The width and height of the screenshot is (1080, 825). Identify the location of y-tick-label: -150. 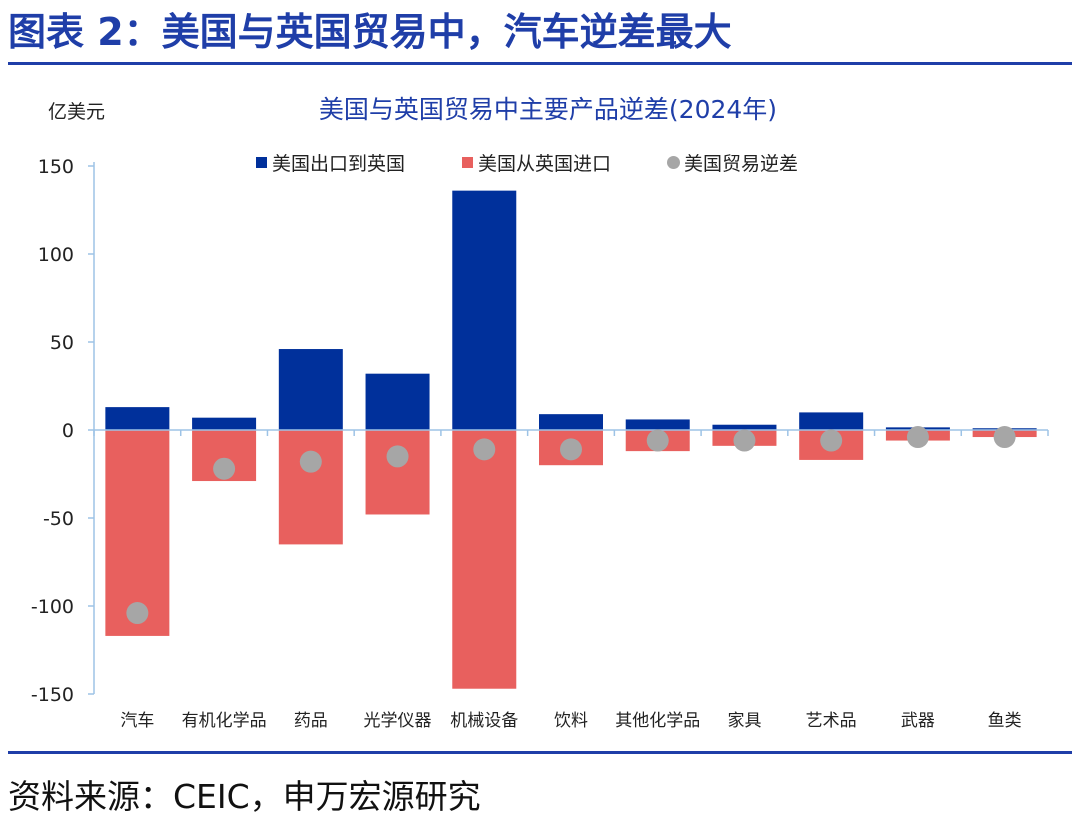
(52, 695).